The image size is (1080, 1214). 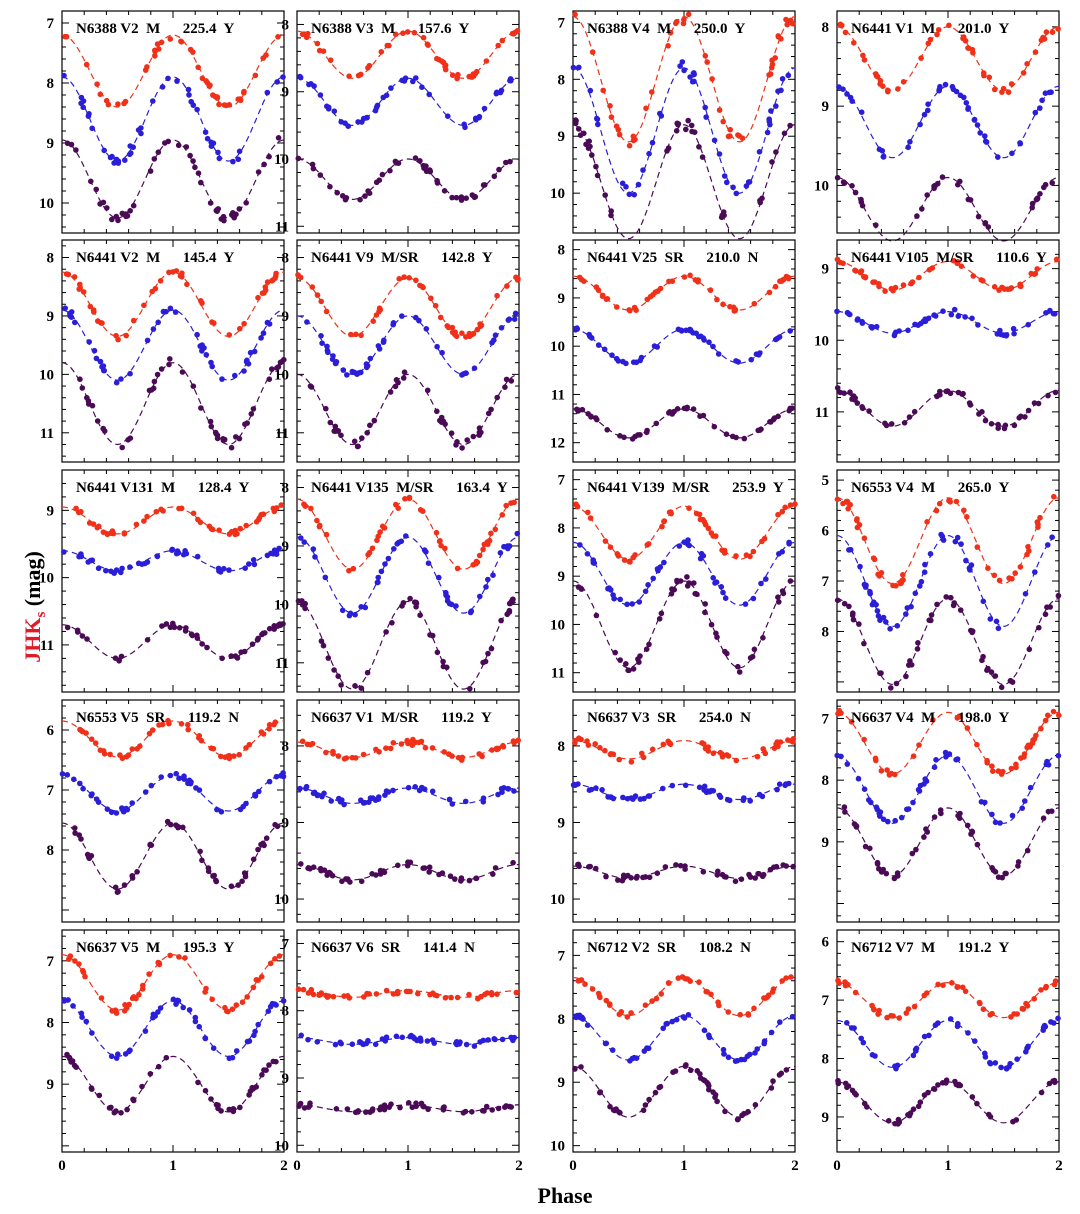 What do you see at coordinates (282, 664) in the screenshot?
I see `y-tick-label: 11` at bounding box center [282, 664].